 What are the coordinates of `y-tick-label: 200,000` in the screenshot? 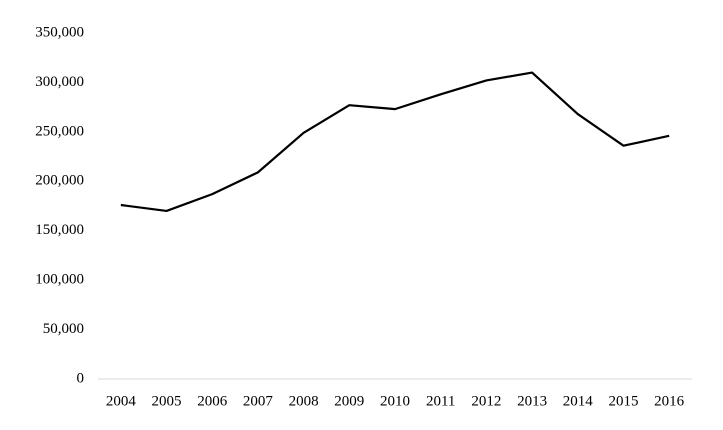 It's located at (59, 181).